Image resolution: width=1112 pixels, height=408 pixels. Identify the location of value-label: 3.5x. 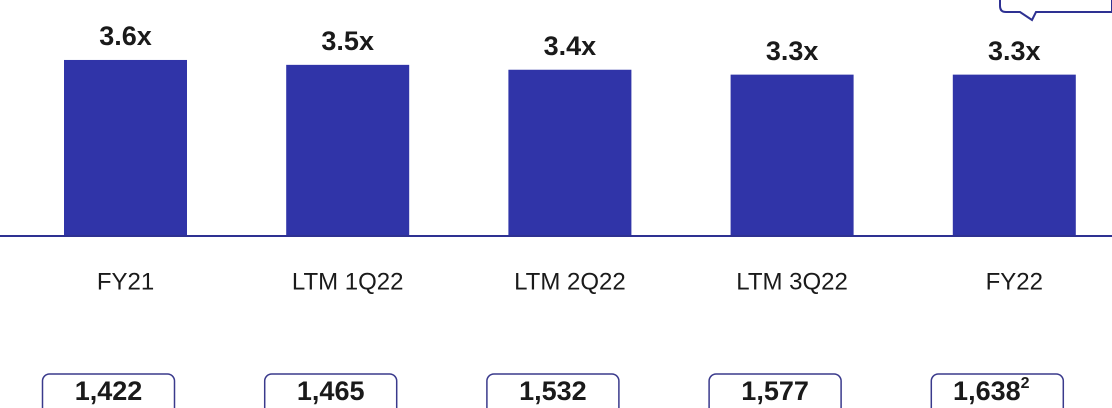
(347, 41).